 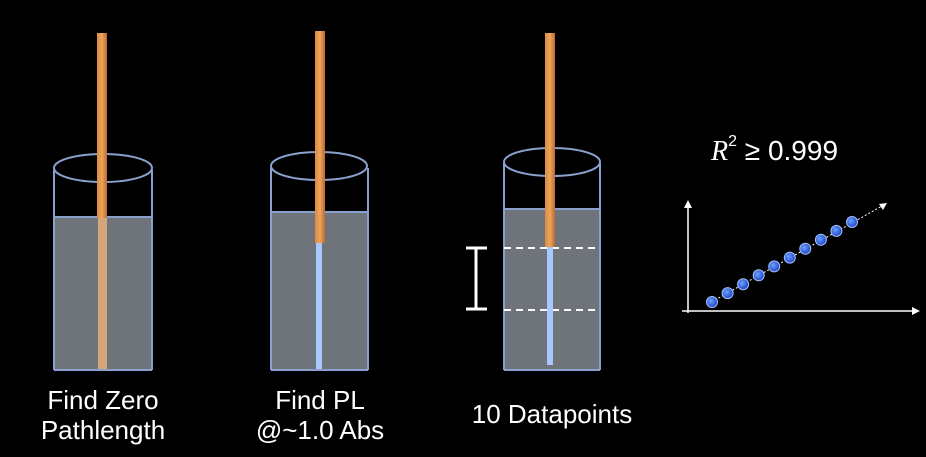 I want to click on range-bracket, so click(x=476, y=278).